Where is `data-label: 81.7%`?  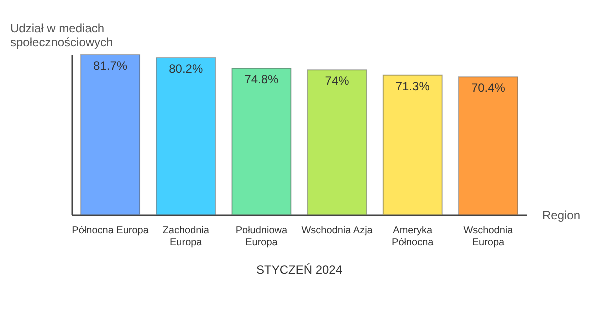
data-label: 81.7% is located at coordinates (111, 66).